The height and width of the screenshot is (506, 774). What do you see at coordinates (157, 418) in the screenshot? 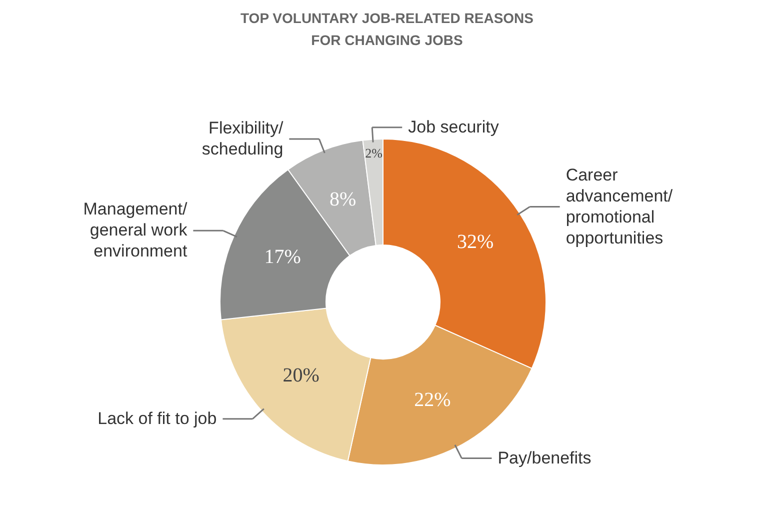
I see `slice-label: Lack of fit to job` at bounding box center [157, 418].